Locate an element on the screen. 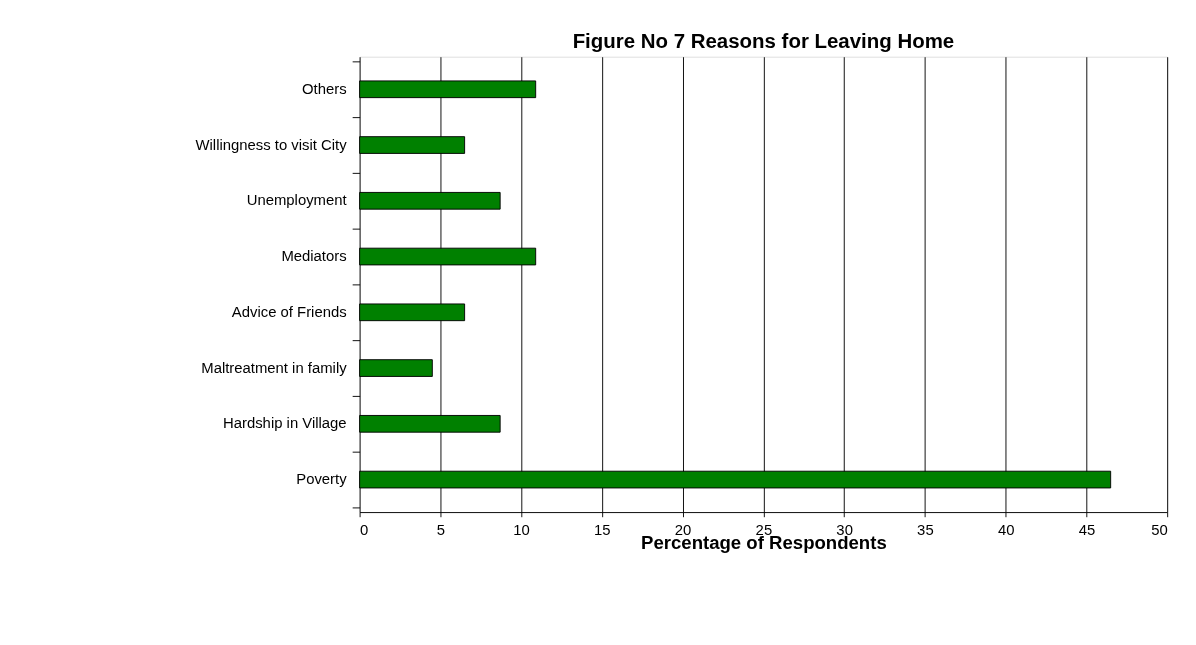 This screenshot has width=1196, height=645. y-tick-label: Maltreatment in family is located at coordinates (274, 367).